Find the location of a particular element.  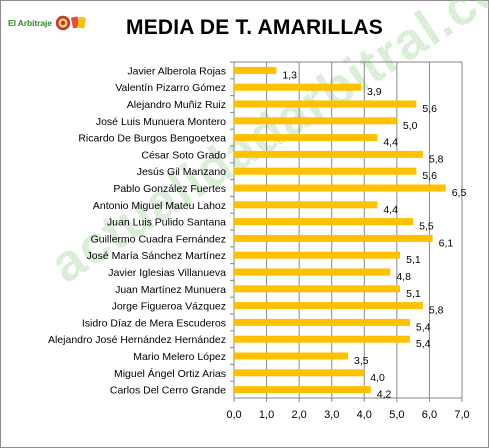

category-label: Alejandro José Hernández Hernández is located at coordinates (137, 340).